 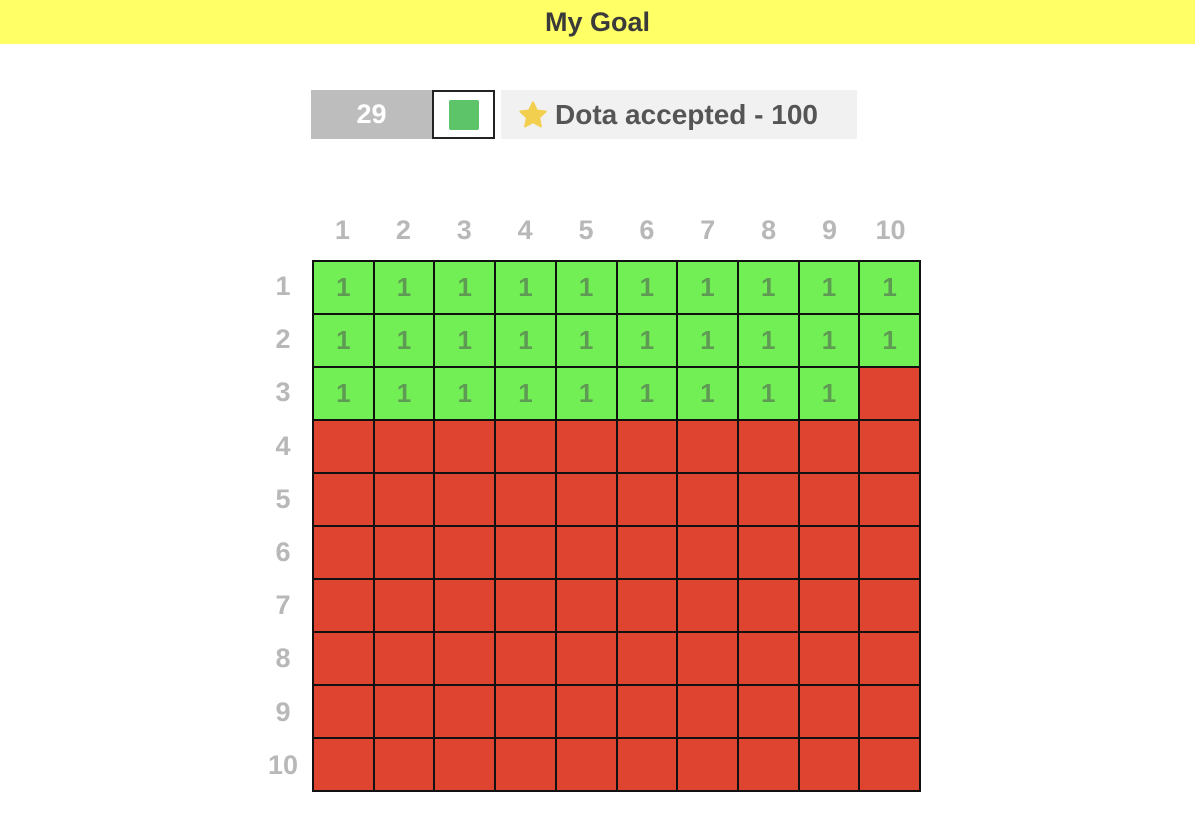 What do you see at coordinates (463, 114) in the screenshot?
I see `color-swatch-button` at bounding box center [463, 114].